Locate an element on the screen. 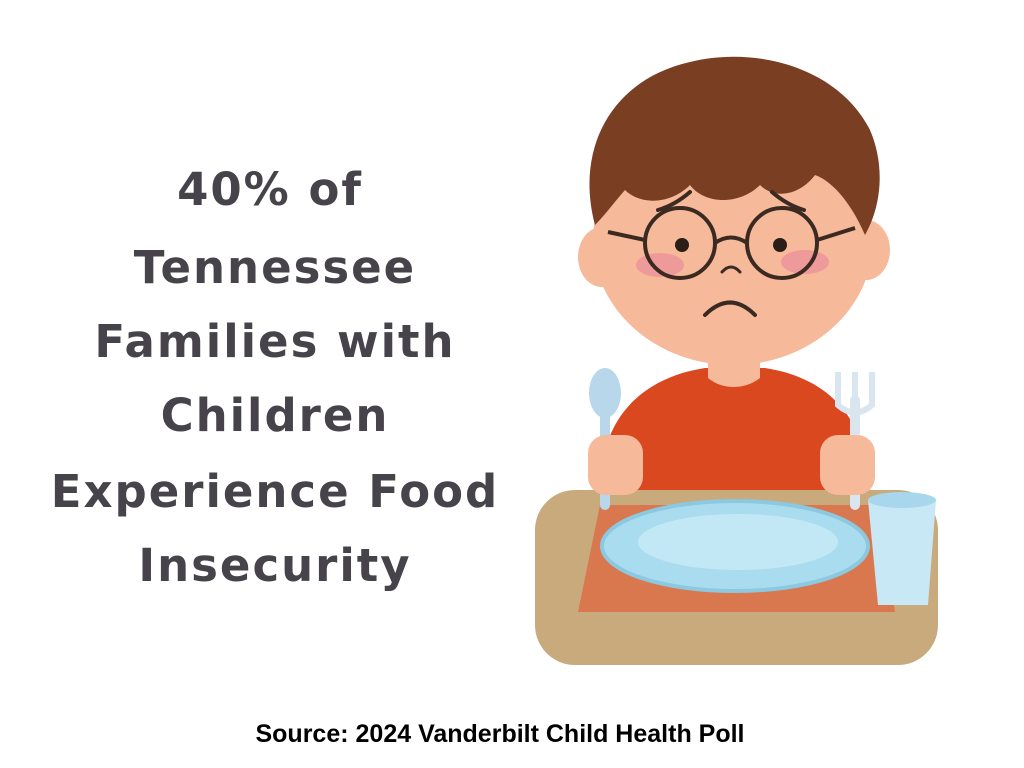 The width and height of the screenshot is (1024, 768). mouth is located at coordinates (730, 308).